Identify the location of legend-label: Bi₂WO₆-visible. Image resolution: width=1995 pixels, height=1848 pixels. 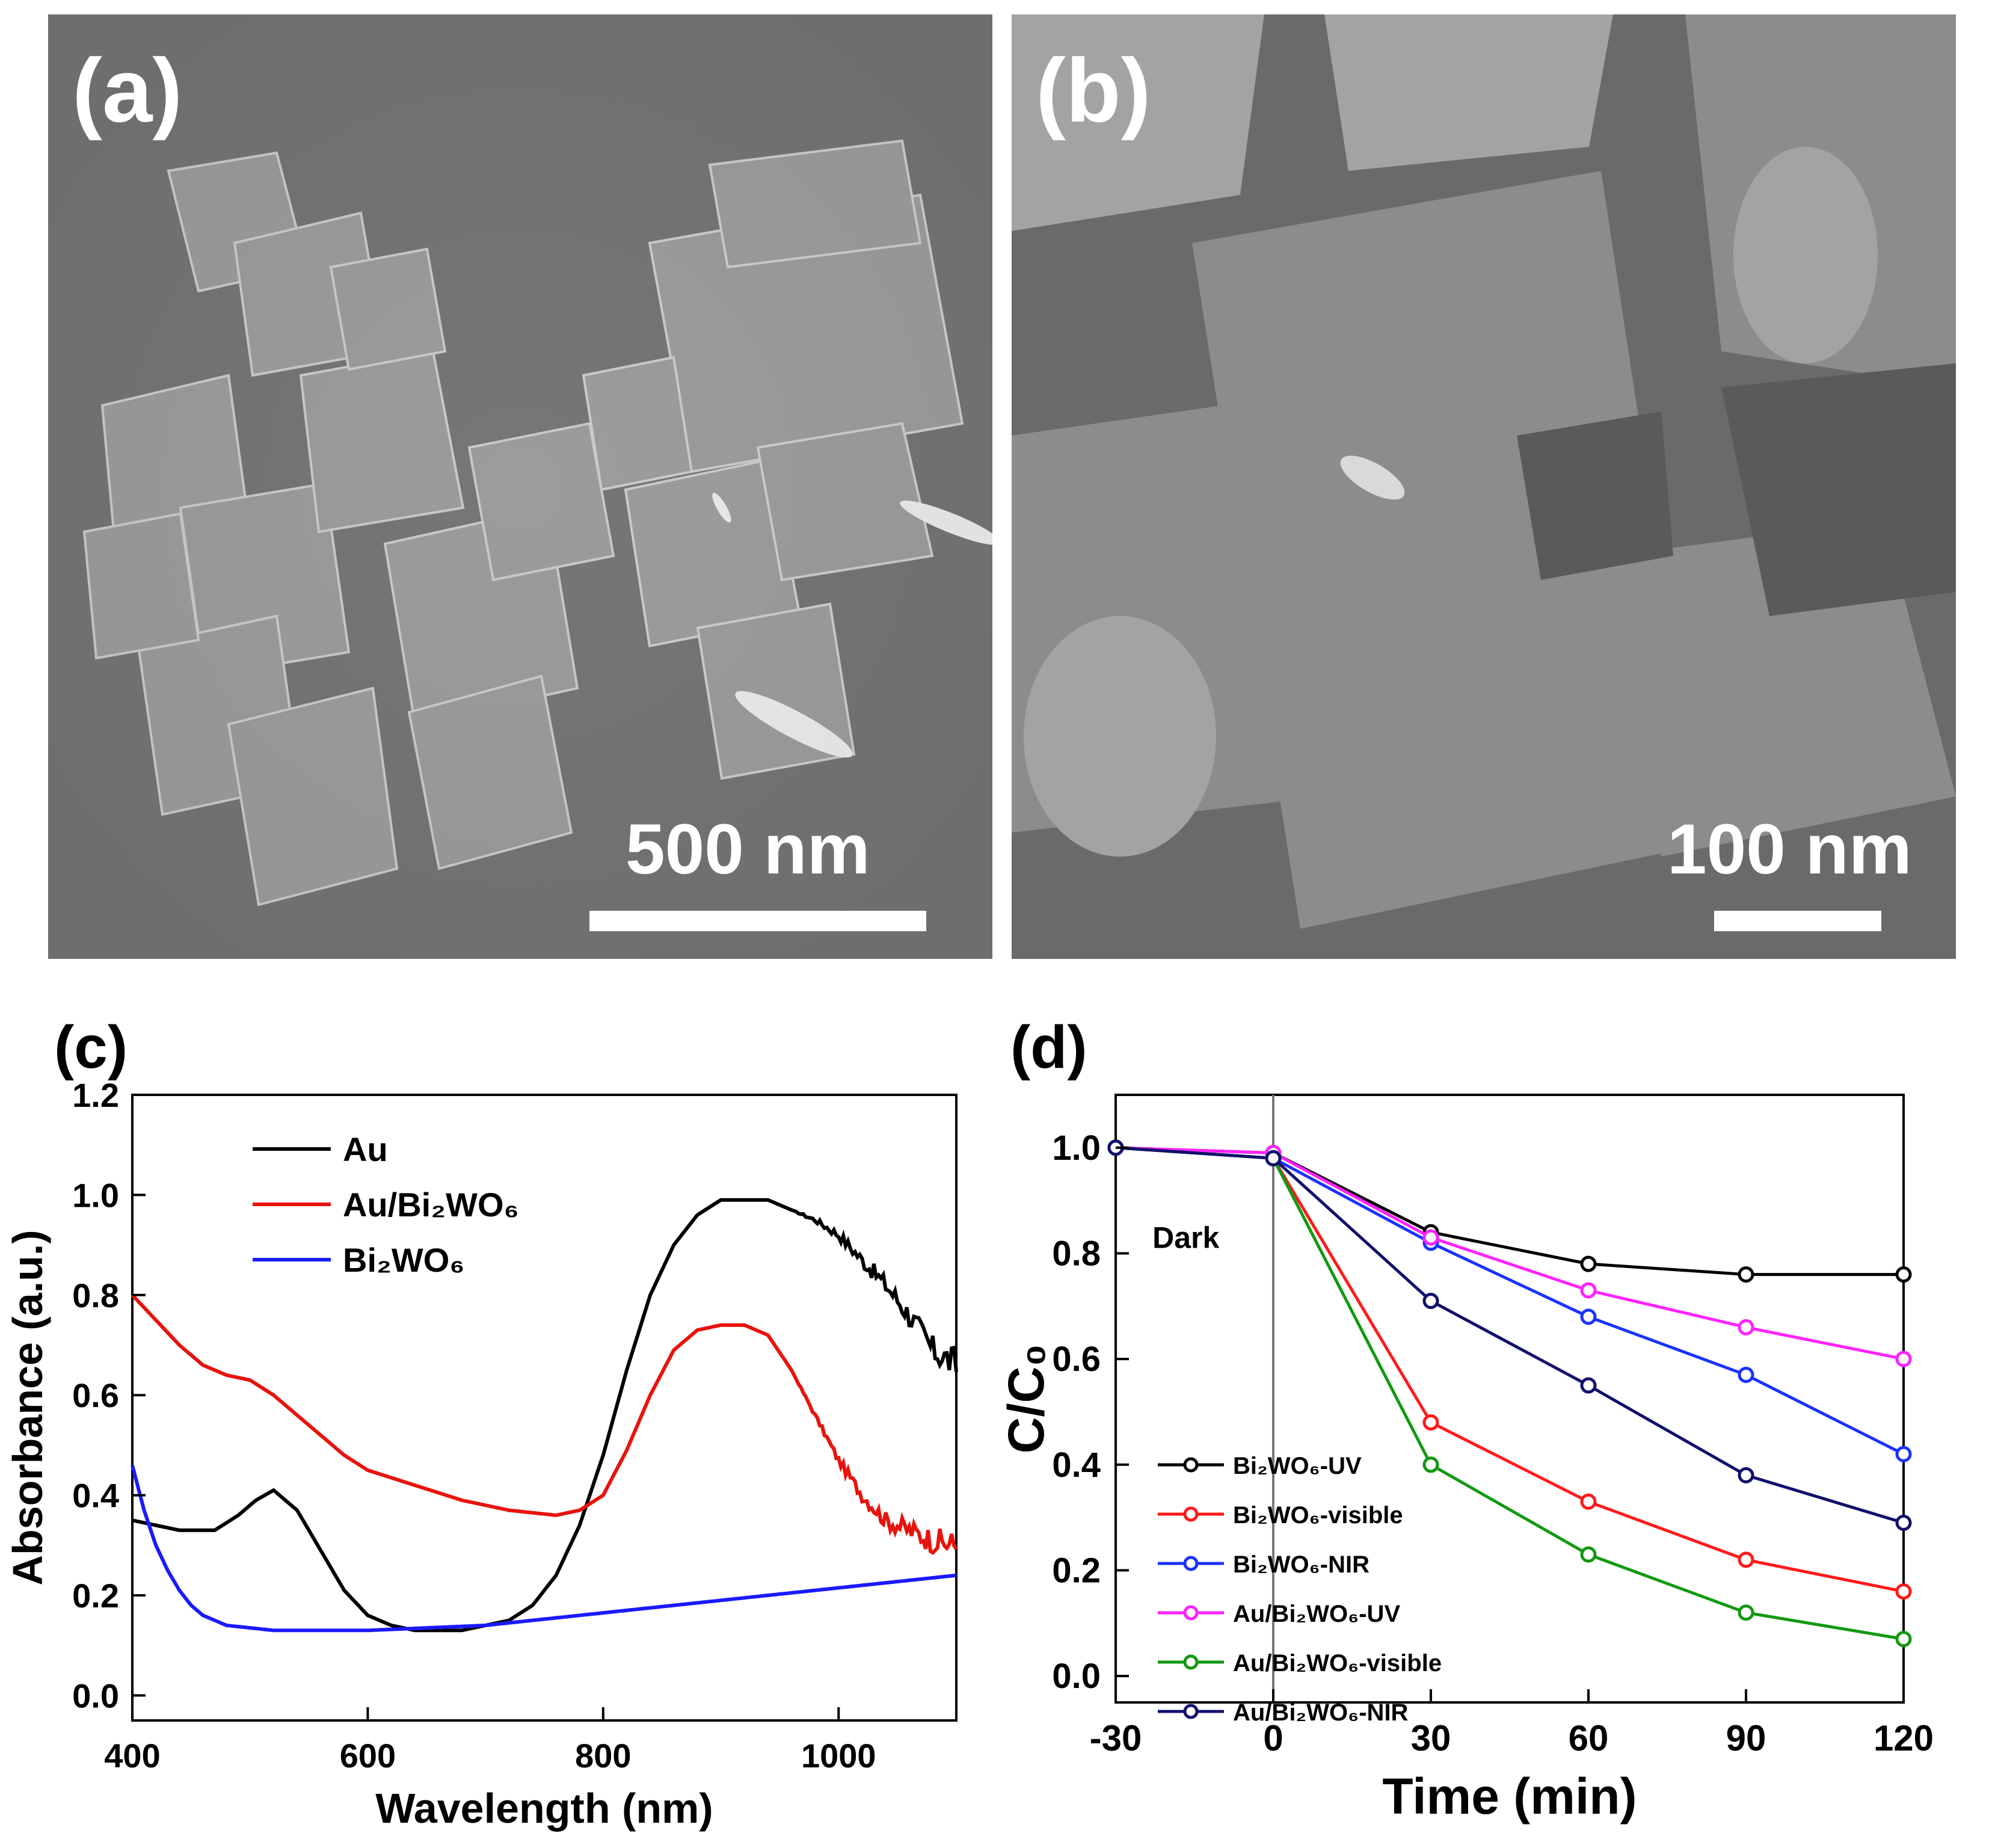
(1318, 1516).